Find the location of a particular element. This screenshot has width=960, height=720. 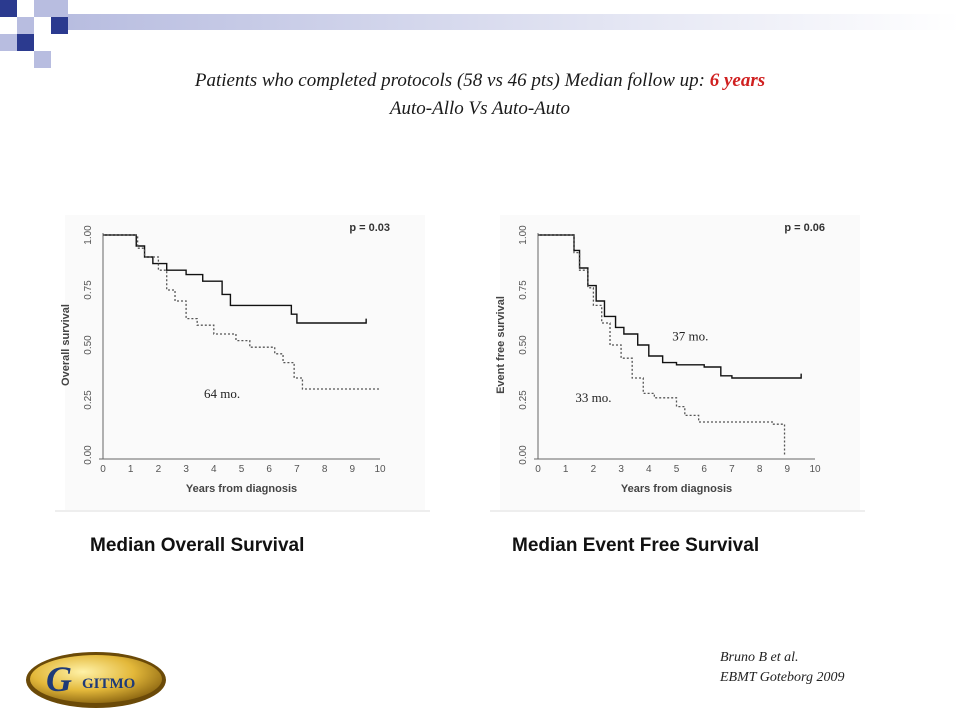

caption-left: Median Overall Survival is located at coordinates (197, 545).